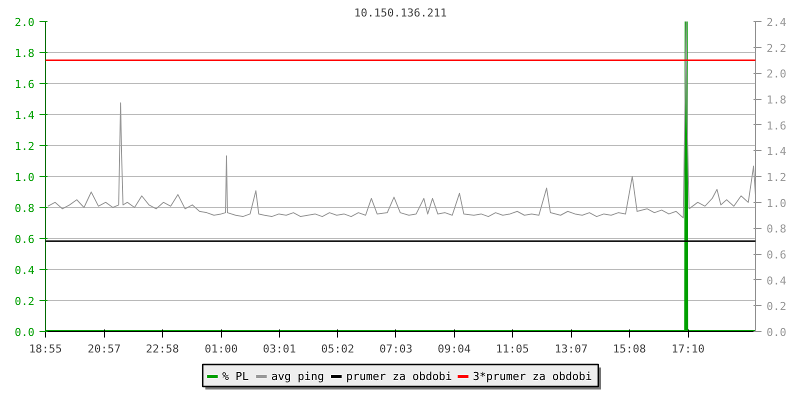 The width and height of the screenshot is (800, 400). What do you see at coordinates (395, 349) in the screenshot?
I see `x-tick-label: 07:03` at bounding box center [395, 349].